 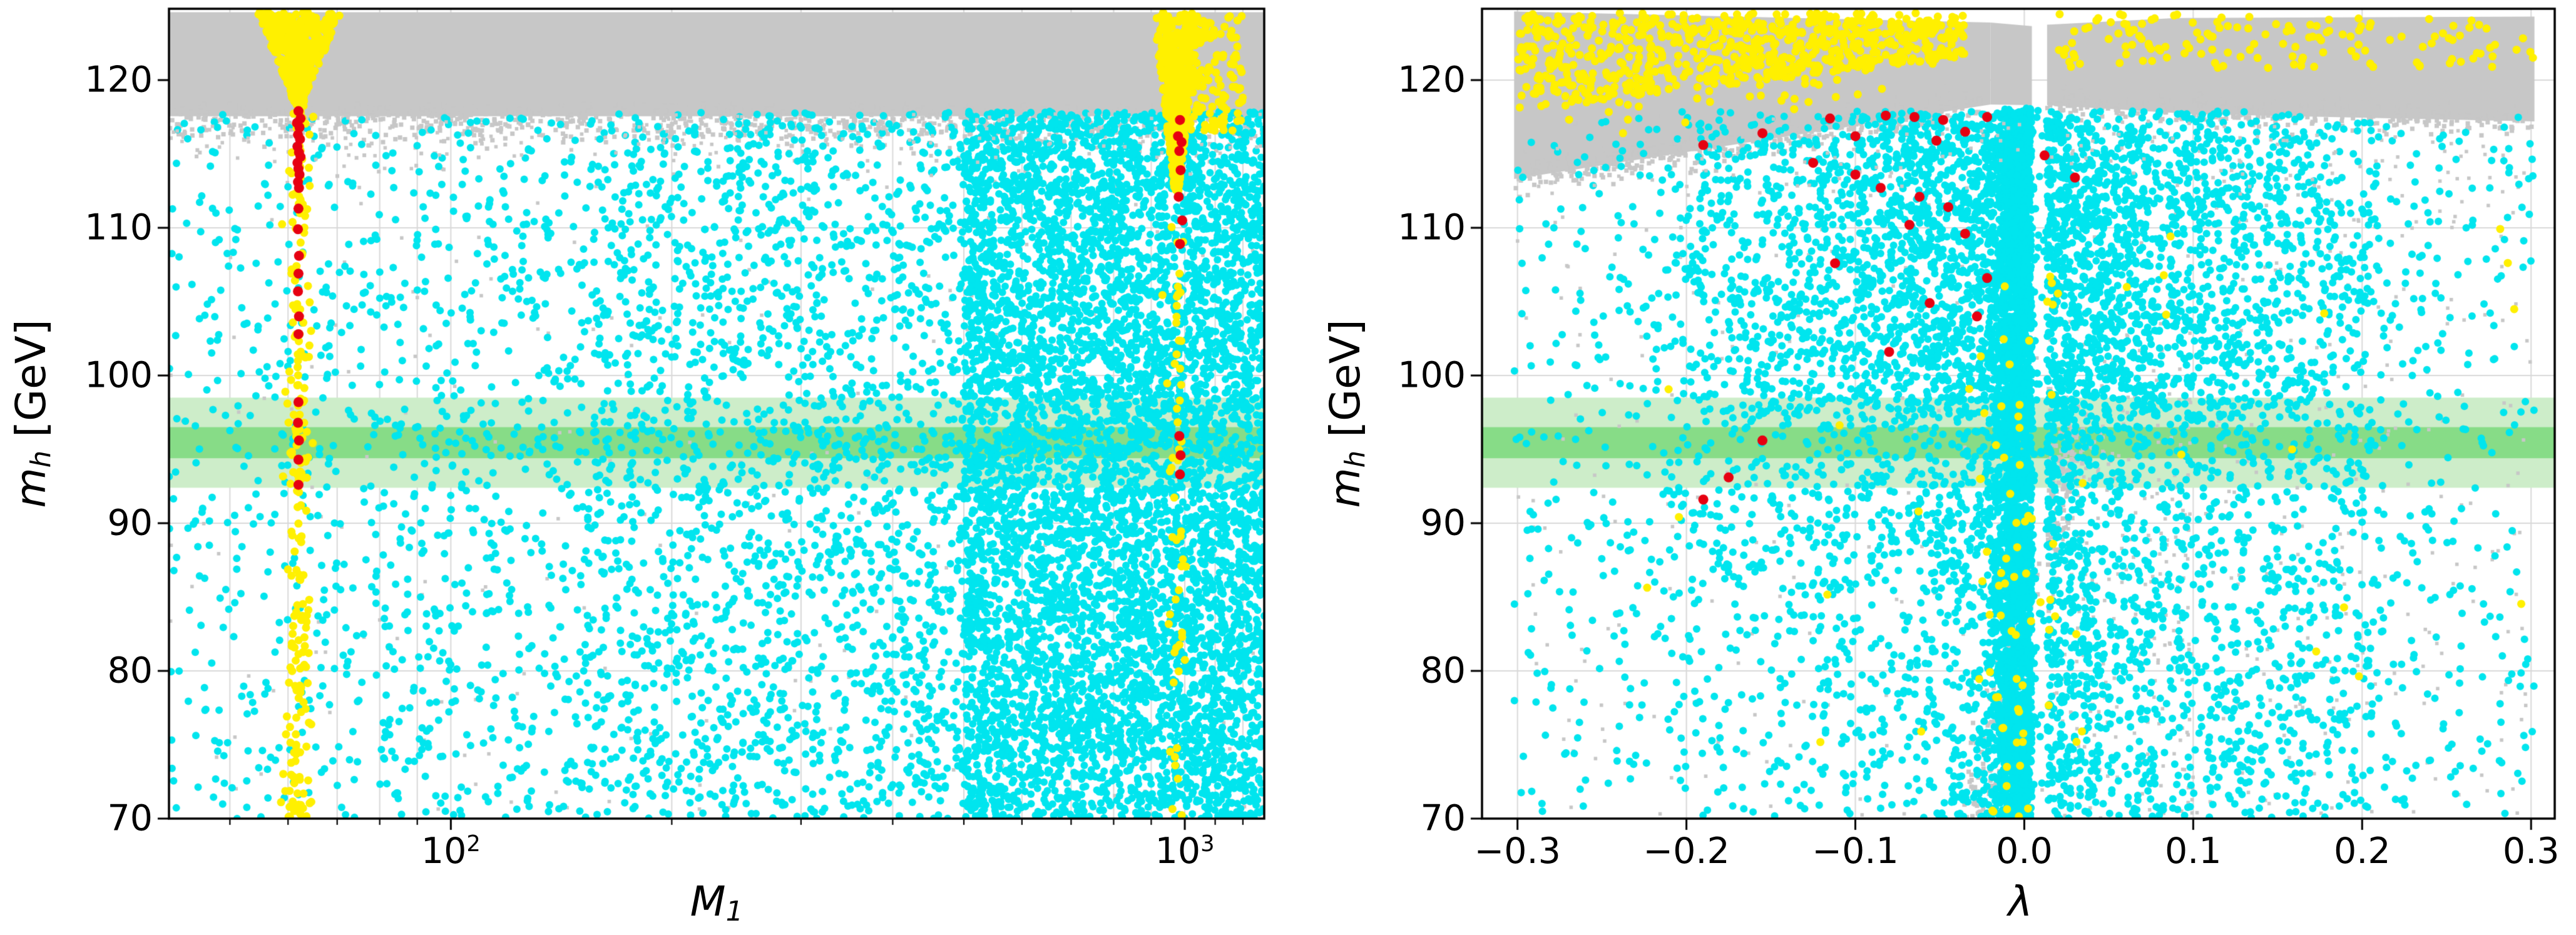 I want to click on right-y-axis-variable: m, so click(x=1345, y=488).